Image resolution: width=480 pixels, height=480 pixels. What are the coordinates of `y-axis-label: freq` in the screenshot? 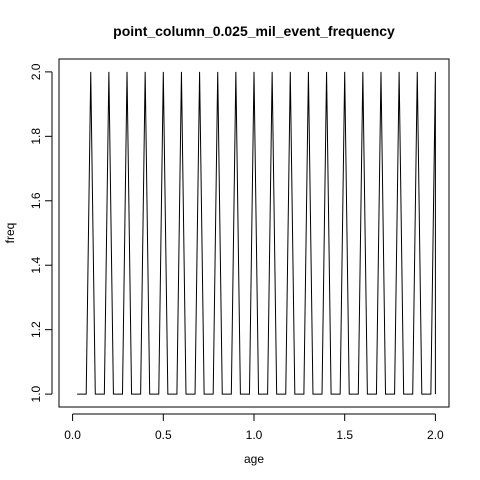 It's located at (10, 233).